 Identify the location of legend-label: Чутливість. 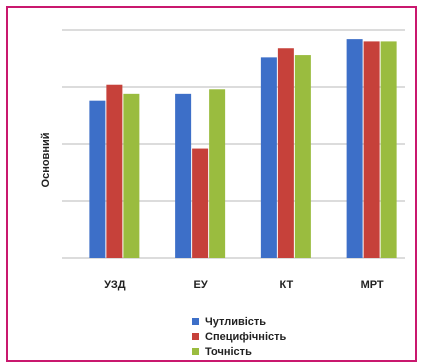
(236, 321).